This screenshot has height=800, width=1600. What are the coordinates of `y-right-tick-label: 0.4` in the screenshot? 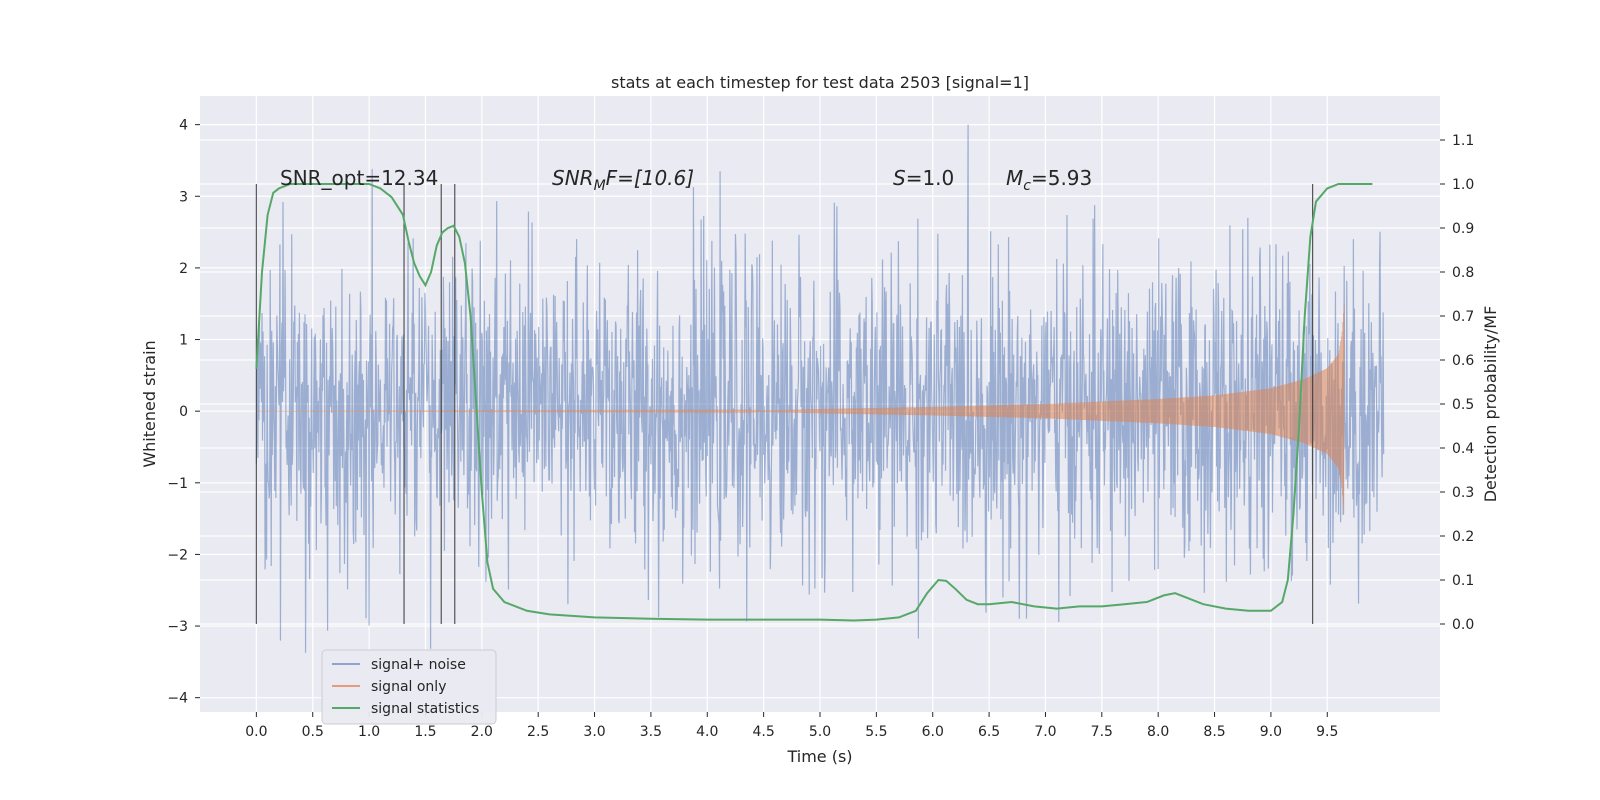 It's located at (1463, 449).